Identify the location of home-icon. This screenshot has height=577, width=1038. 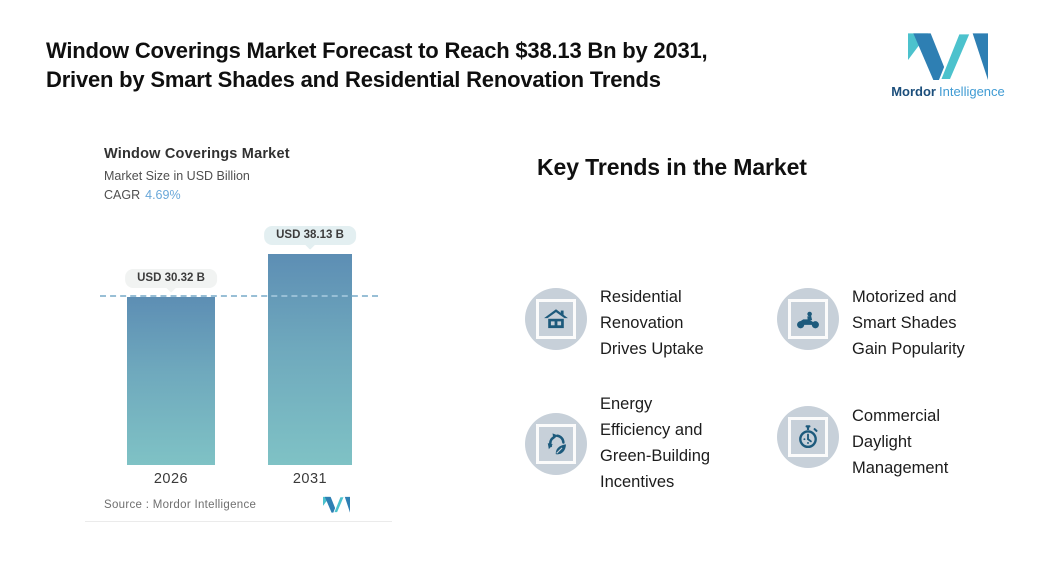
(556, 319).